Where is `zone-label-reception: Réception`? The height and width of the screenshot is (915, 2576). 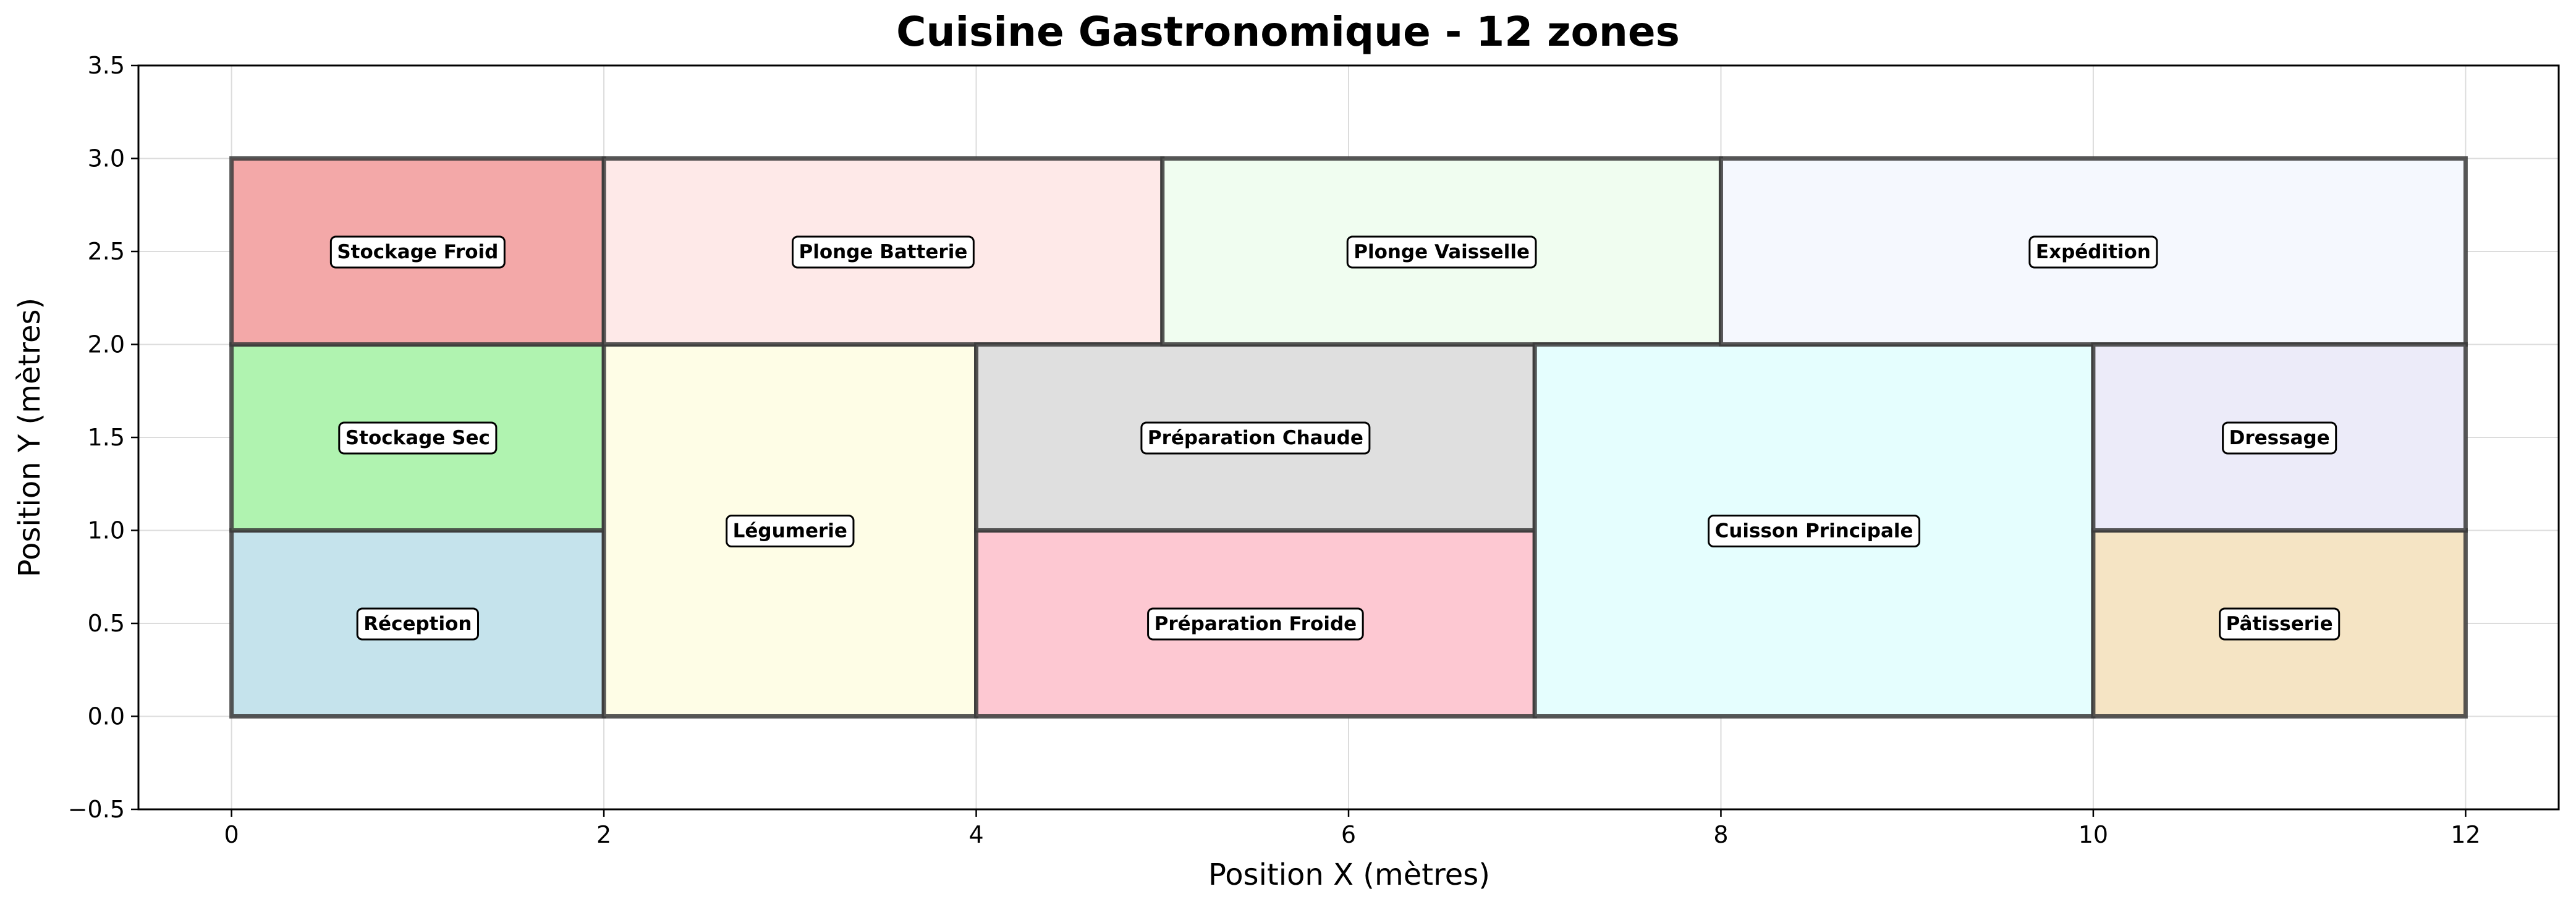
zone-label-reception: Réception is located at coordinates (418, 624).